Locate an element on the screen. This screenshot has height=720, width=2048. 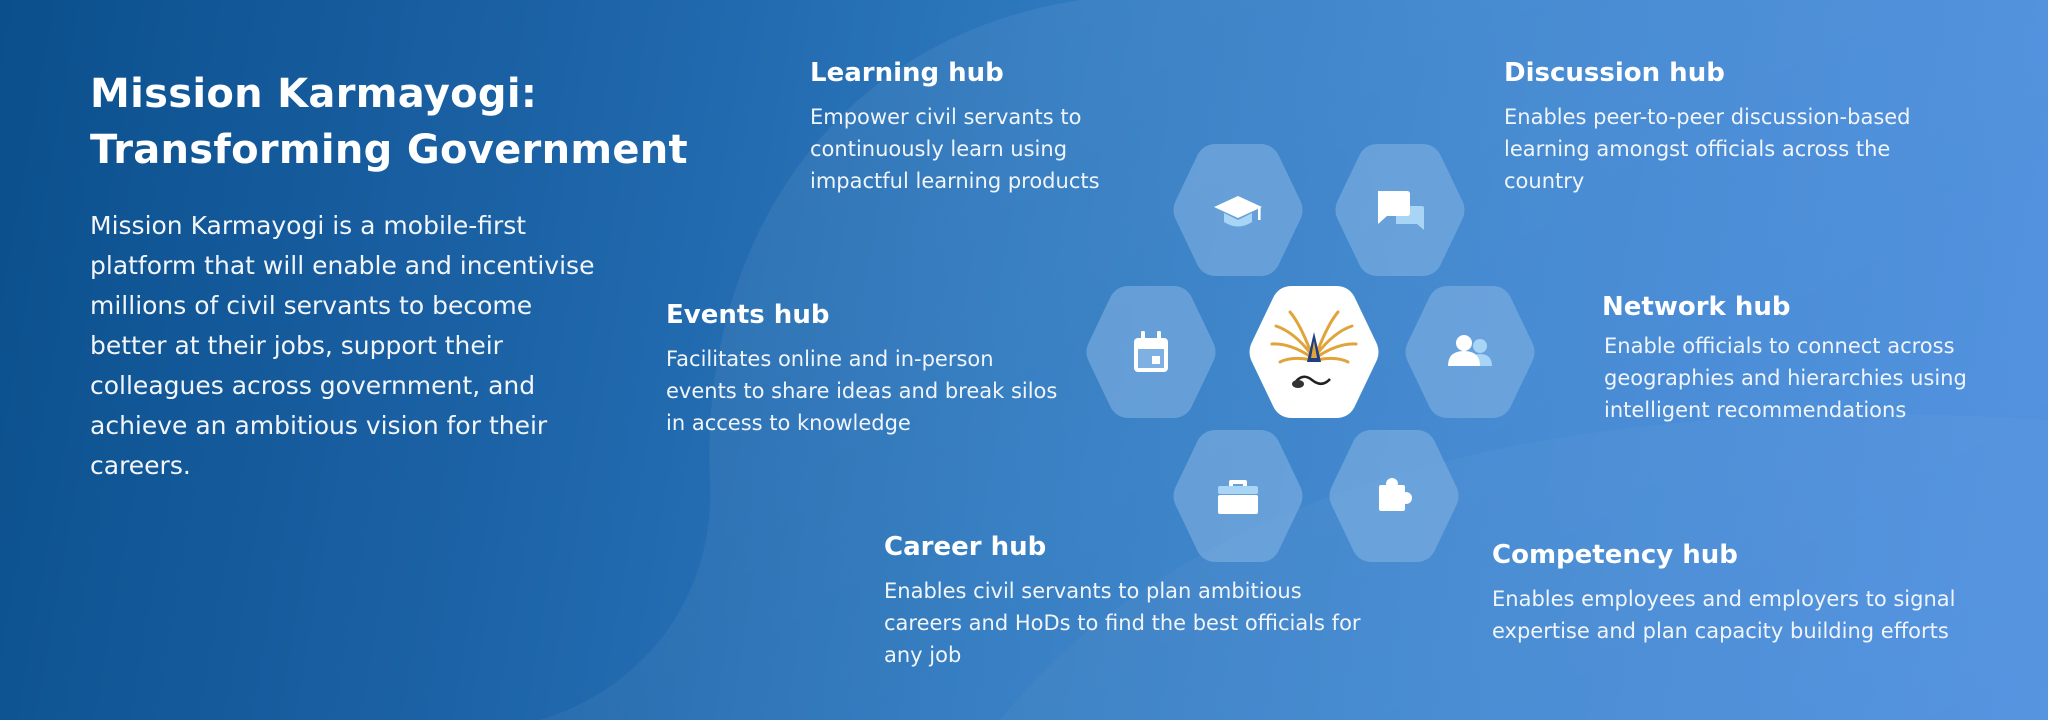
title-line-1: Mission Karmayogi: is located at coordinates (314, 94).